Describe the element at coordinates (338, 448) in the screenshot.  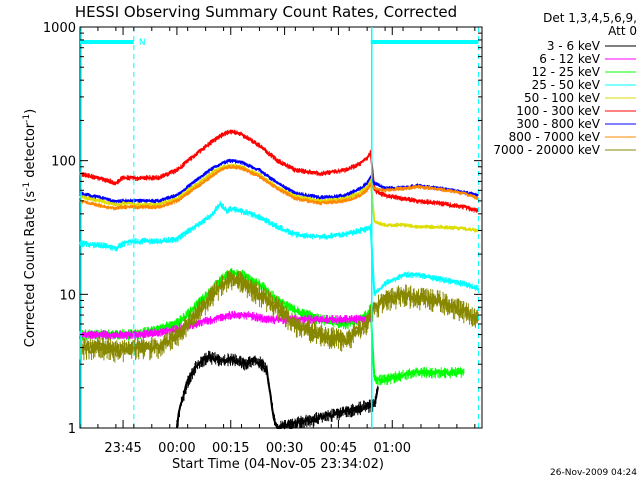
I see `x-tick-label-4: 00:45` at that location.